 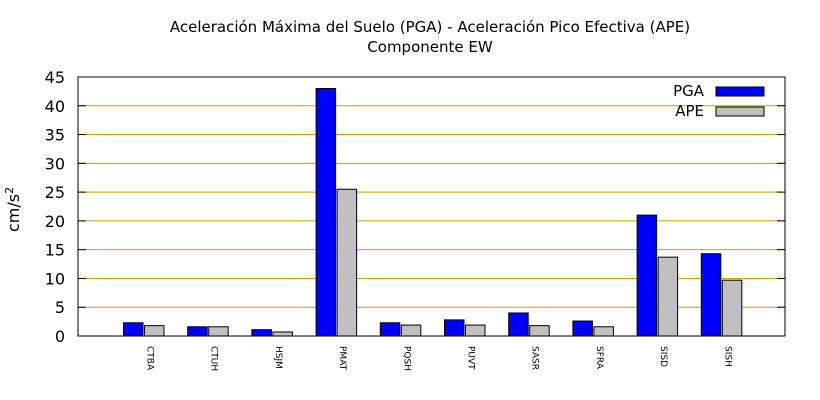 What do you see at coordinates (55, 278) in the screenshot?
I see `y-tick-label: 10` at bounding box center [55, 278].